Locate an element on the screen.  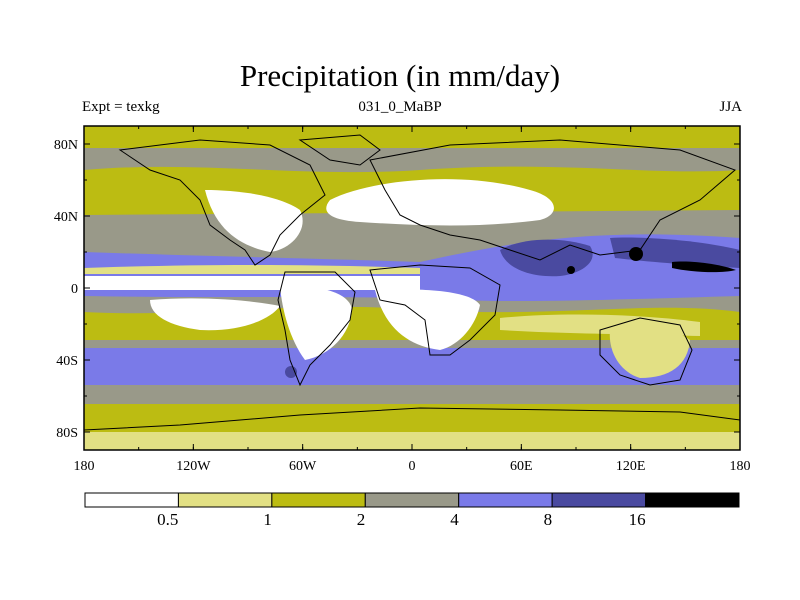
y-tick-label: 0 is located at coordinates (74, 289).